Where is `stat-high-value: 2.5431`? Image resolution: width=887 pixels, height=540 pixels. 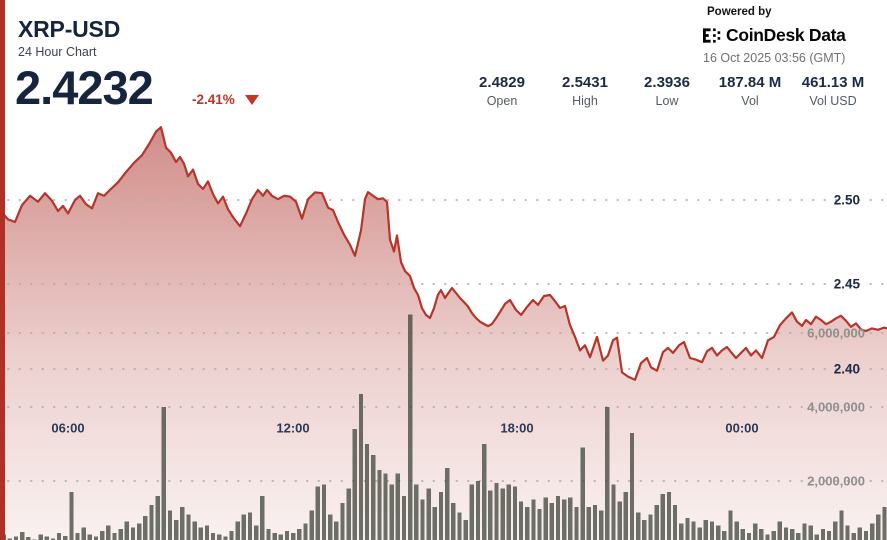 stat-high-value: 2.5431 is located at coordinates (585, 82).